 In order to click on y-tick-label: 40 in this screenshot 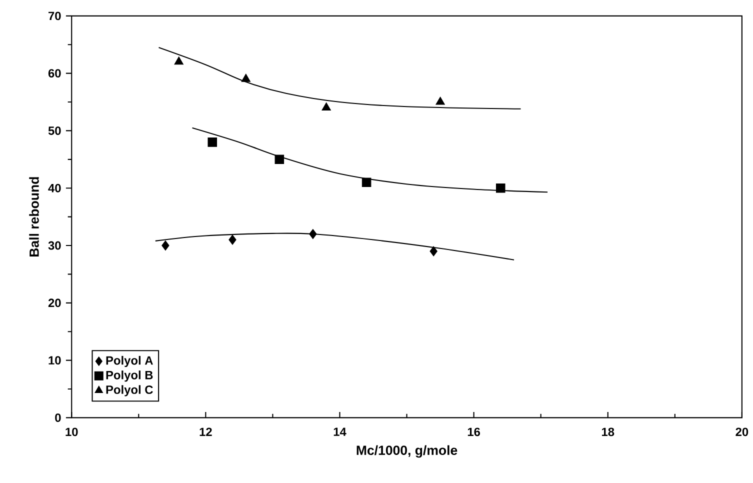, I will do `click(54, 188)`.